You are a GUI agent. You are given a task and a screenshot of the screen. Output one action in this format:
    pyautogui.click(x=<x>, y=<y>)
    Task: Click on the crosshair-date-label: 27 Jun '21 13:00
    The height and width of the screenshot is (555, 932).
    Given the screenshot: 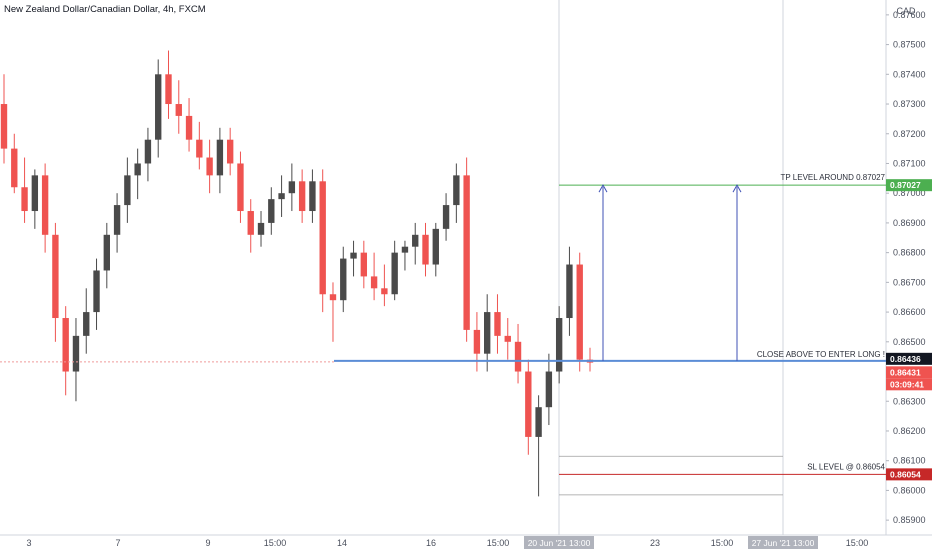 What is the action you would take?
    pyautogui.click(x=783, y=543)
    